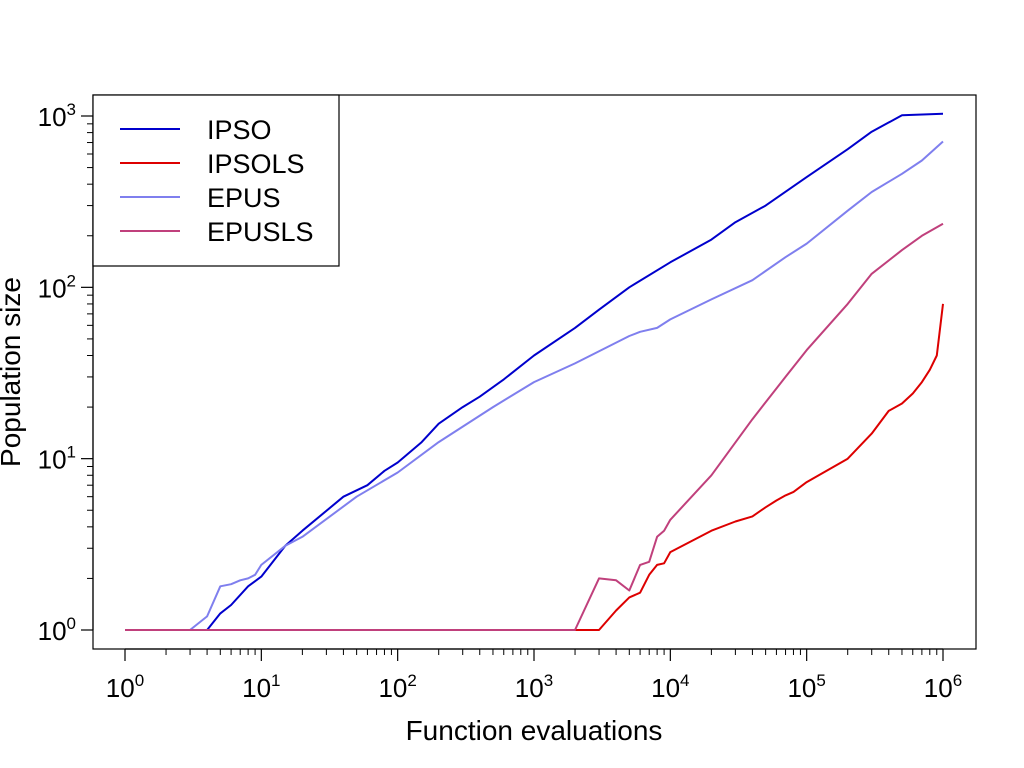 Image resolution: width=1024 pixels, height=768 pixels. What do you see at coordinates (256, 164) in the screenshot?
I see `legend-label-ipsols: IPSOLS` at bounding box center [256, 164].